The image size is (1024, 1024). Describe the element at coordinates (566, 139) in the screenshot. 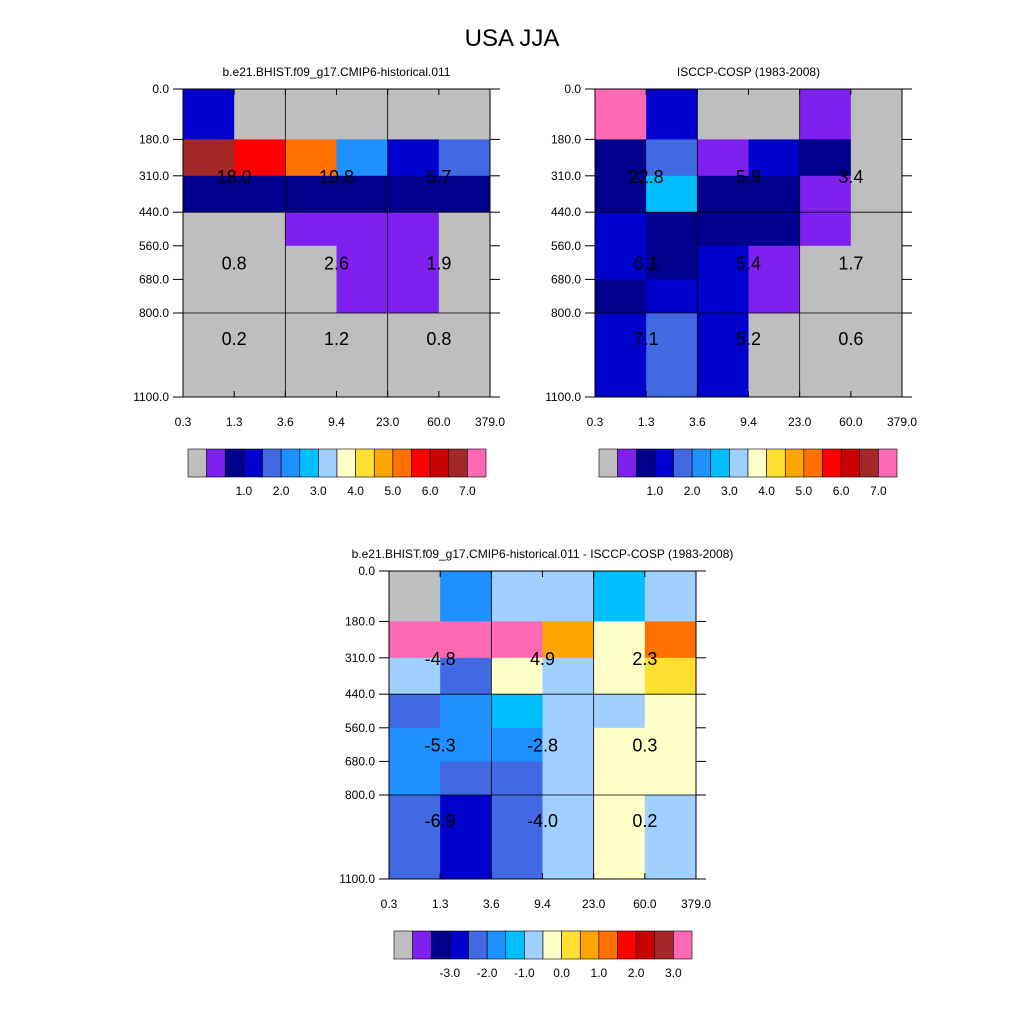

I see `y-tick-label: 180.0` at that location.